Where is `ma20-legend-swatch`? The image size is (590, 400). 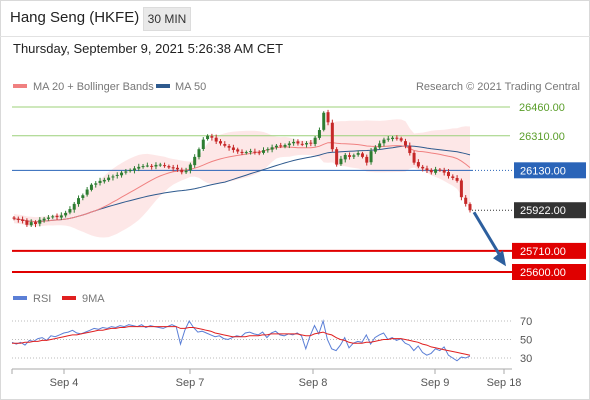
ma20-legend-swatch is located at coordinates (20, 86).